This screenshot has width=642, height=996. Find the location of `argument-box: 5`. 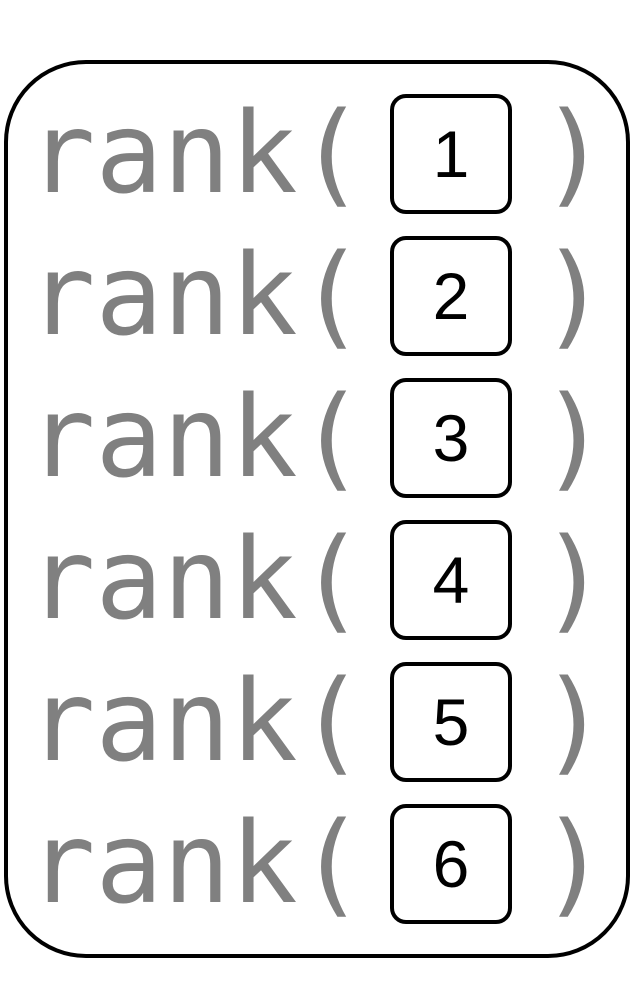

argument-box: 5 is located at coordinates (451, 722).